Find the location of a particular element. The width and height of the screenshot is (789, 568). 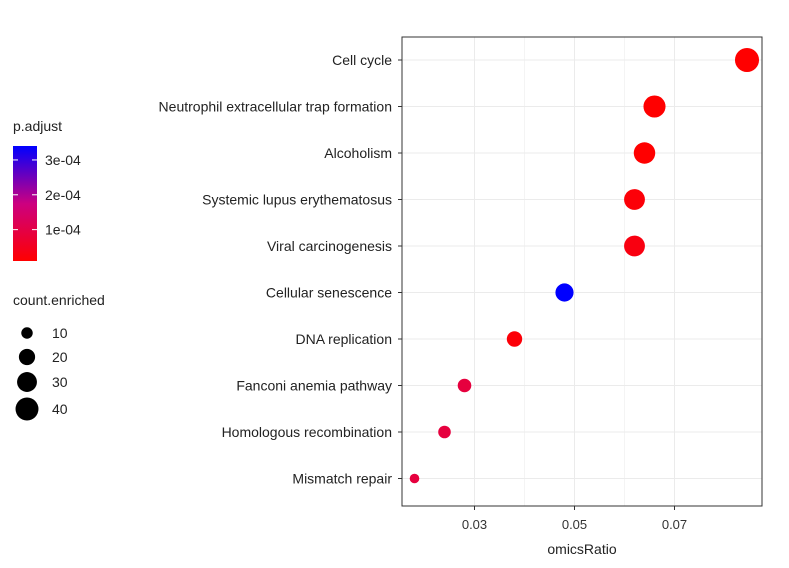

x-axis: 0.03 0.05 0.07 is located at coordinates (574, 519).